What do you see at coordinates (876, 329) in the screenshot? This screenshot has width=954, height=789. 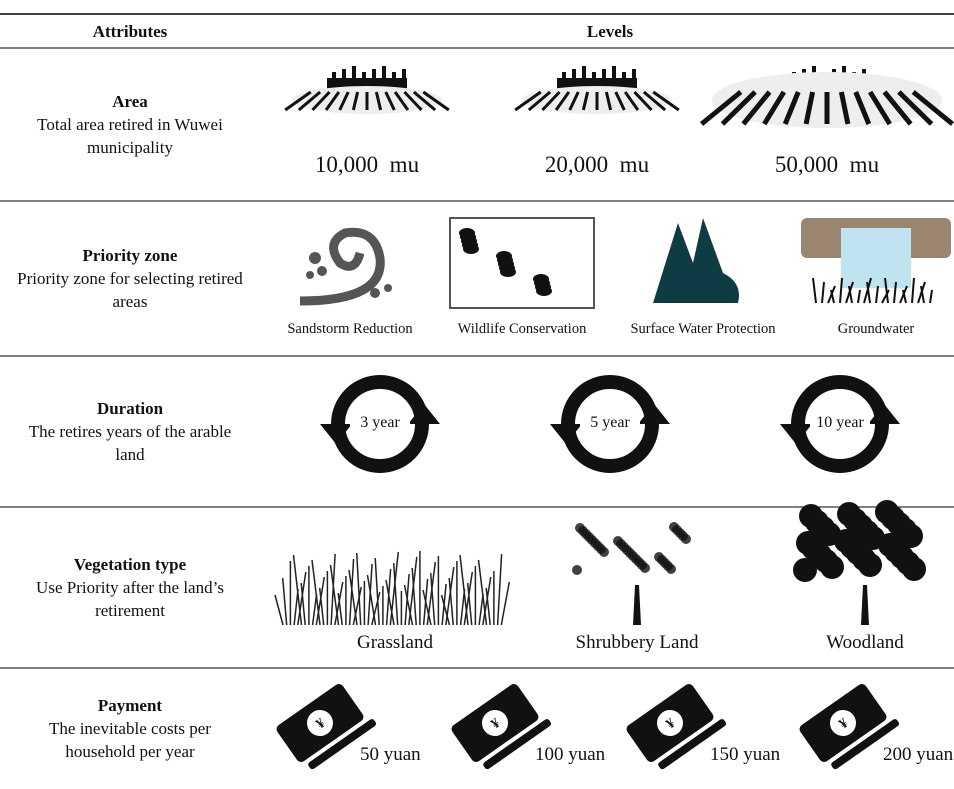 I see `level-label: Groundwater` at bounding box center [876, 329].